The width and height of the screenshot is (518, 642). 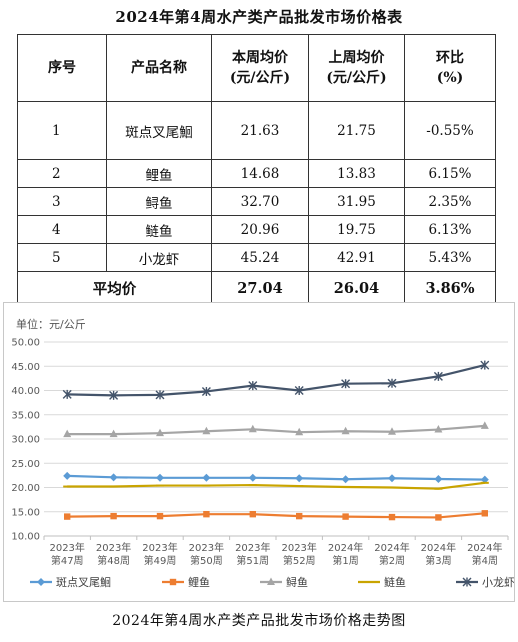 I want to click on cell-this-week: 32.70, so click(x=260, y=201).